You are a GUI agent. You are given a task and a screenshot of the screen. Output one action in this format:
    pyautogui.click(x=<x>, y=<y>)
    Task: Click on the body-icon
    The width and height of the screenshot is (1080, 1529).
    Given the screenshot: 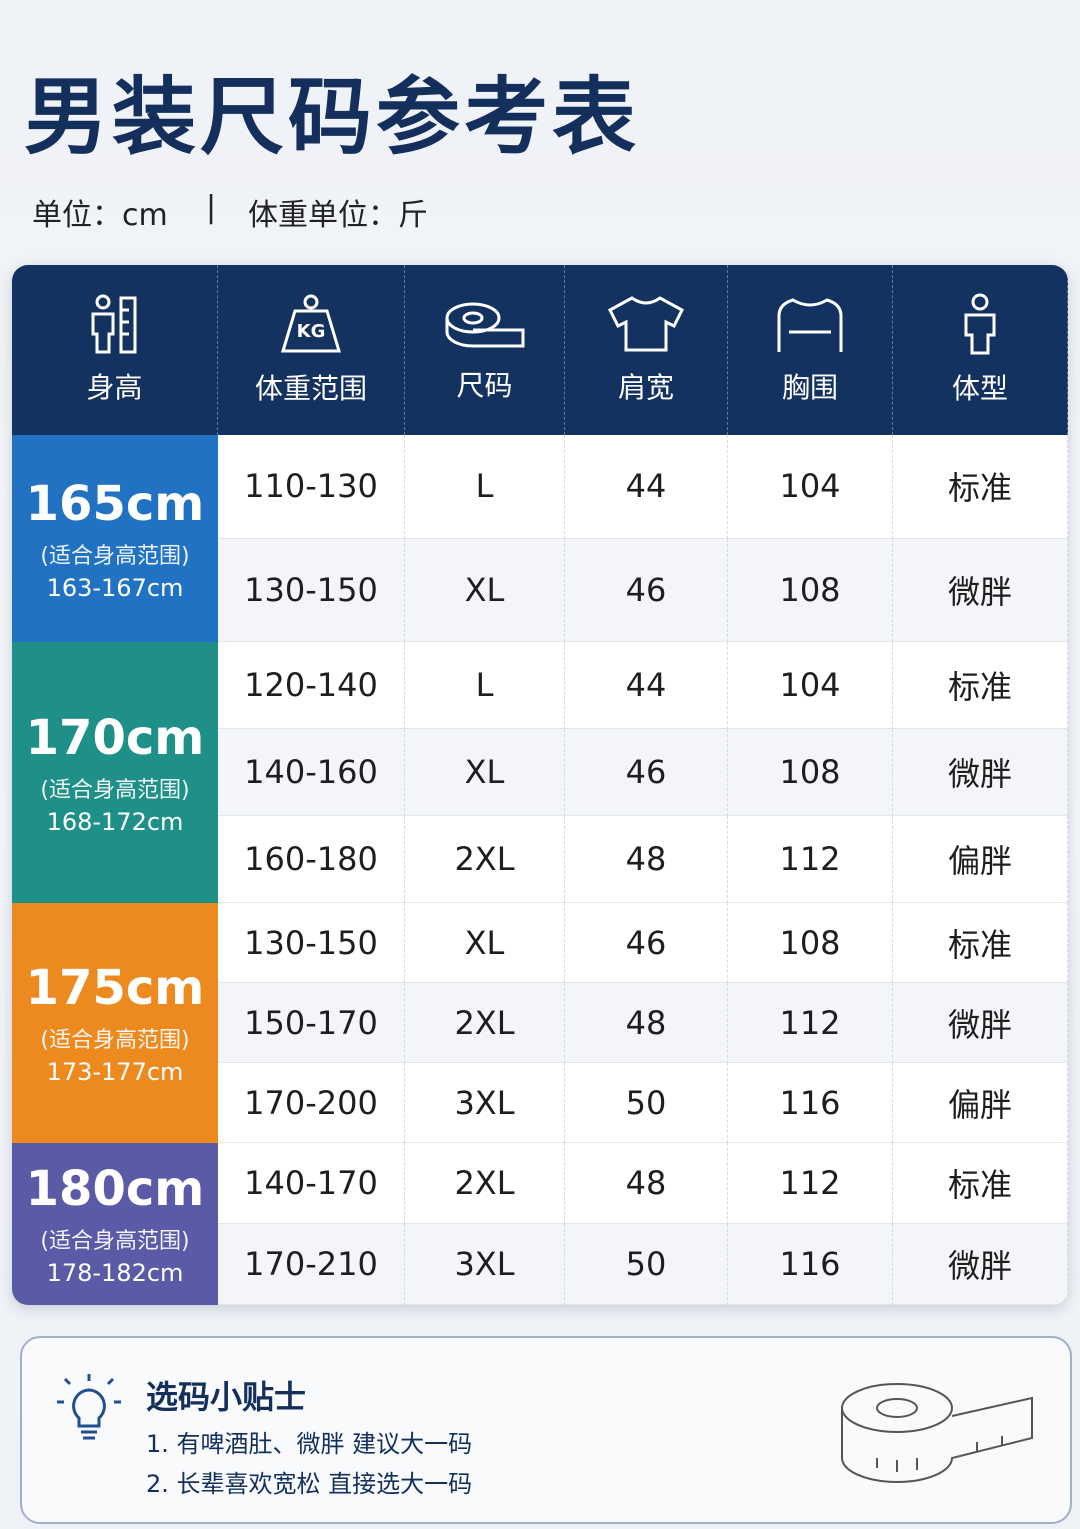 What is the action you would take?
    pyautogui.click(x=980, y=324)
    